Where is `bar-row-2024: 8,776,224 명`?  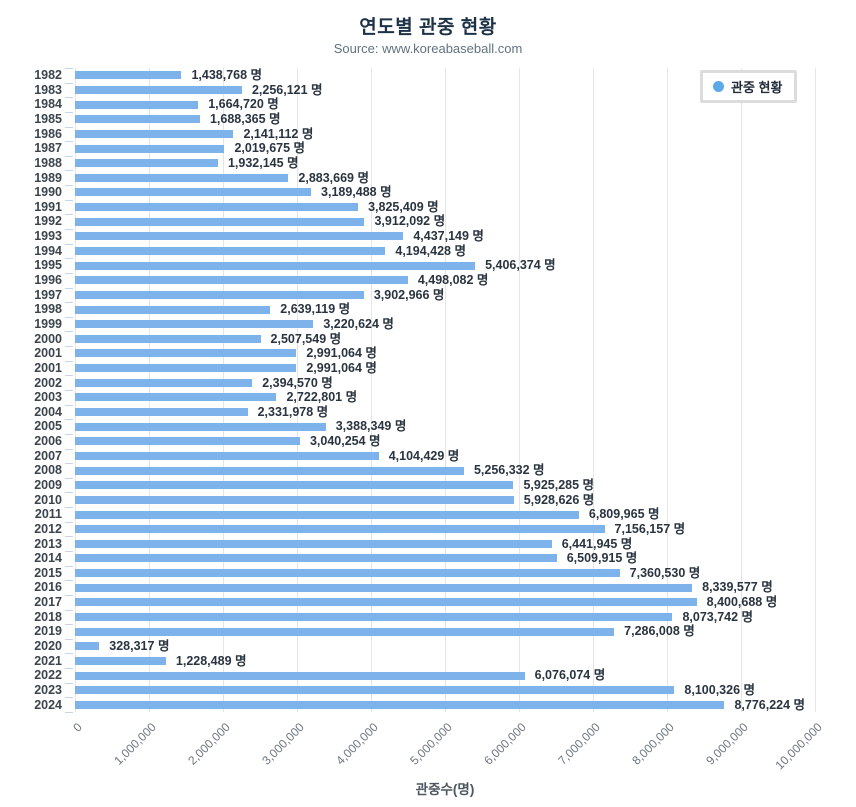 bar-row-2024: 8,776,224 명 is located at coordinates (445, 705).